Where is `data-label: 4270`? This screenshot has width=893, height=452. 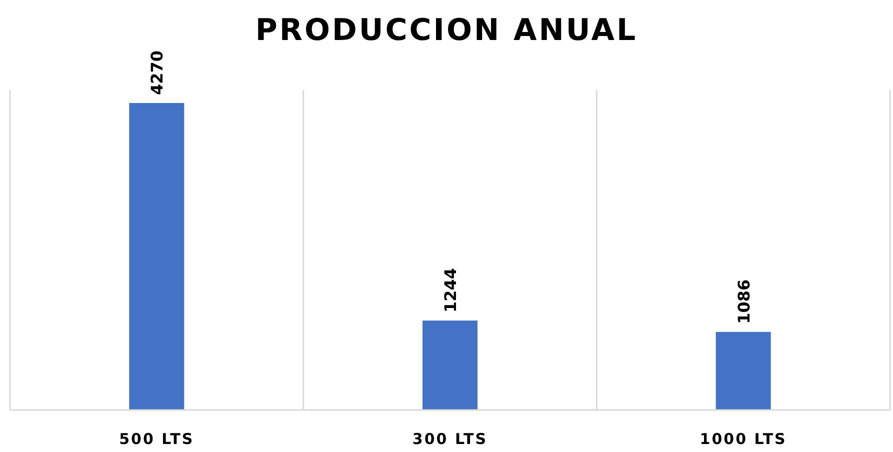 data-label: 4270 is located at coordinates (157, 72).